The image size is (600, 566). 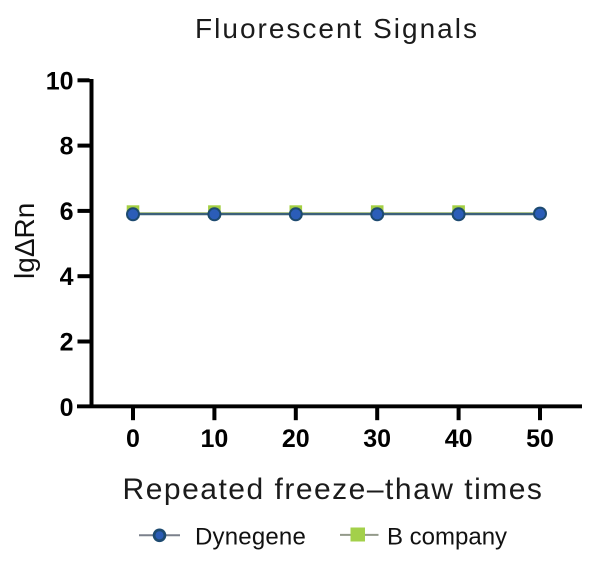 What do you see at coordinates (337, 28) in the screenshot?
I see `svg-text: Fluorescent Signals` at bounding box center [337, 28].